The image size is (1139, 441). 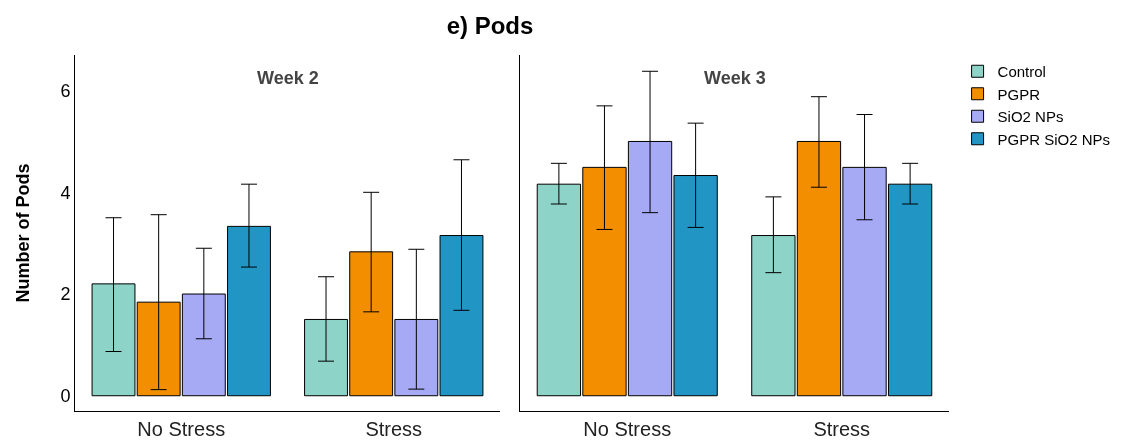 What do you see at coordinates (1019, 94) in the screenshot?
I see `legend-label: PGPR` at bounding box center [1019, 94].